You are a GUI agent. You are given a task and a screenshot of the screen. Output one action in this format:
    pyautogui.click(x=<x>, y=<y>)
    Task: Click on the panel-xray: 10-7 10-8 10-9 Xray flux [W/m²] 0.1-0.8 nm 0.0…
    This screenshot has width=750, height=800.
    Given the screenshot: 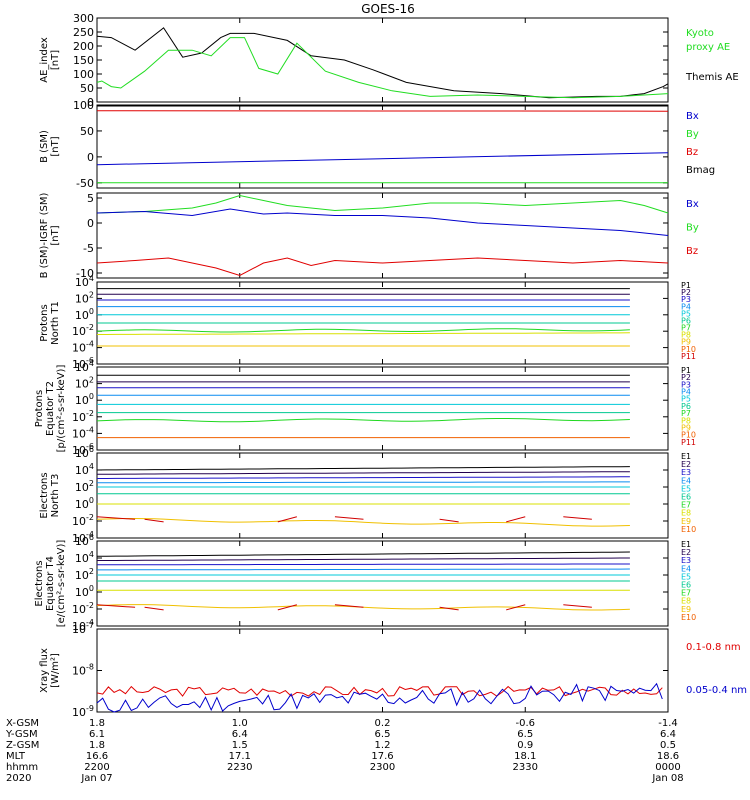 What is the action you would take?
    pyautogui.click(x=393, y=670)
    